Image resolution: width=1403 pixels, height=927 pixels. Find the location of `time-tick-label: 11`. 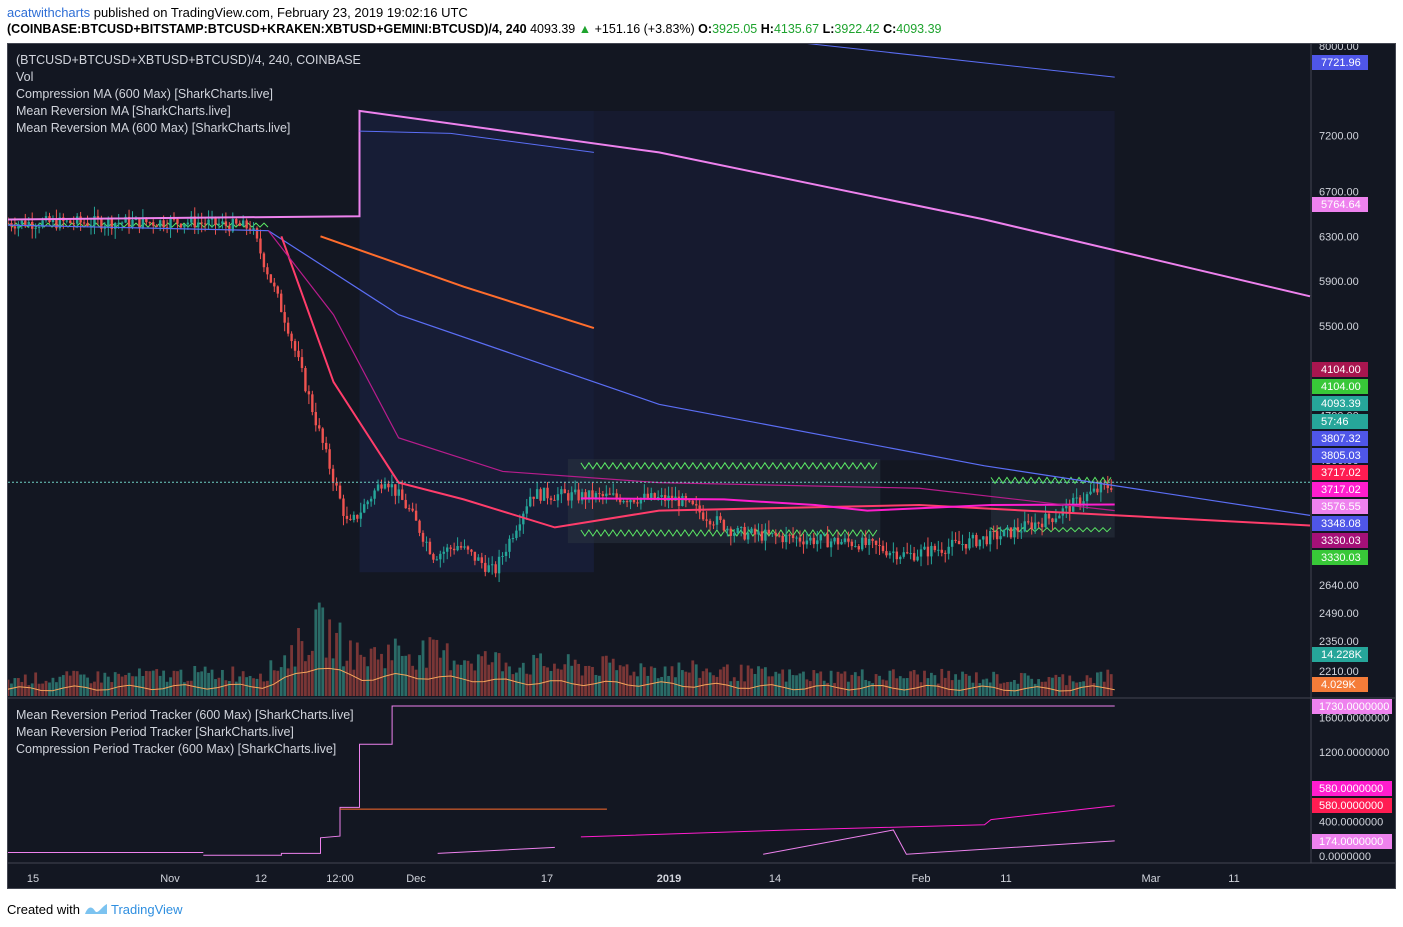

time-tick-label: 11 is located at coordinates (1233, 879).